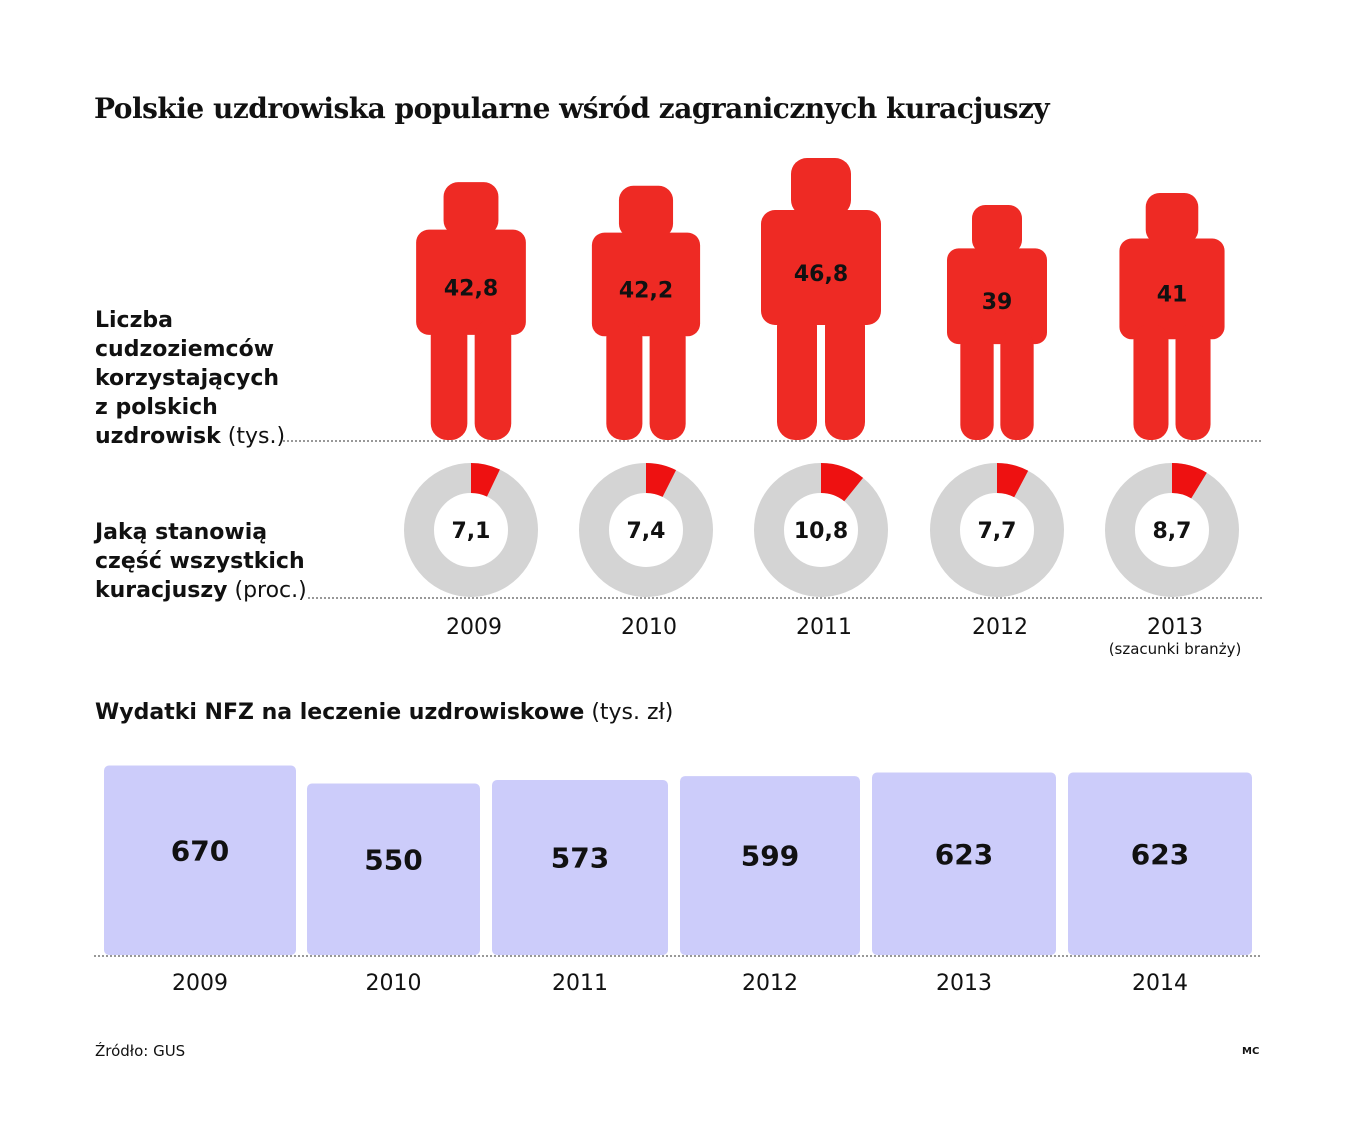 Image resolution: width=1350 pixels, height=1148 pixels. What do you see at coordinates (394, 983) in the screenshot?
I see `bar-year-label: 2010` at bounding box center [394, 983].